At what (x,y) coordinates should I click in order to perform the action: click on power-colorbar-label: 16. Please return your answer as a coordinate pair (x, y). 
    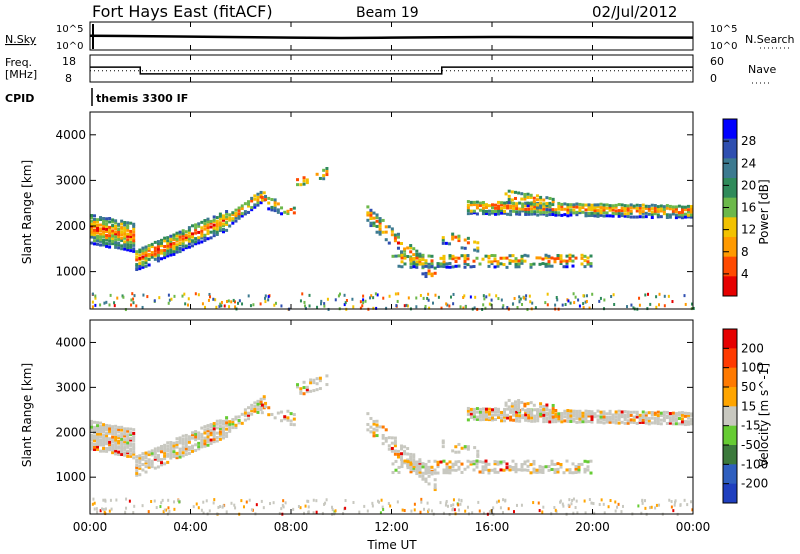
    Looking at the image, I should click on (748, 208).